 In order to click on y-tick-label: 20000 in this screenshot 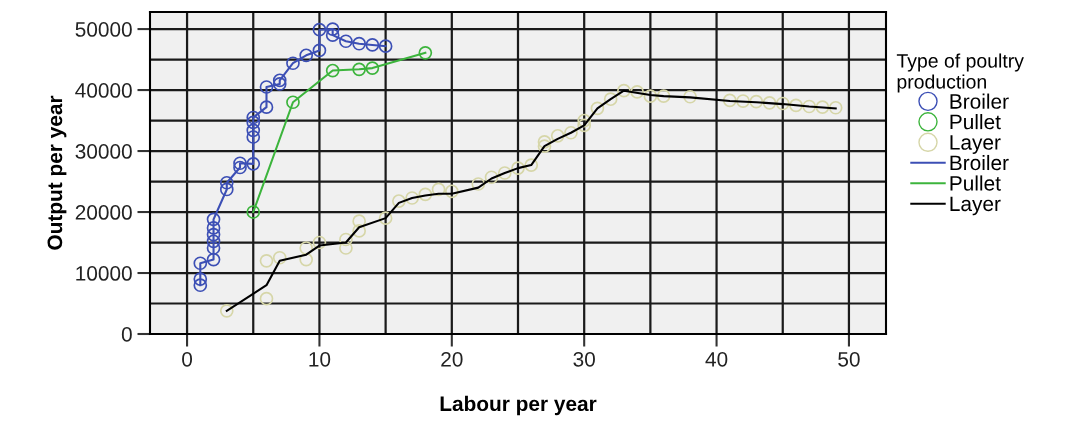, I will do `click(103, 212)`.